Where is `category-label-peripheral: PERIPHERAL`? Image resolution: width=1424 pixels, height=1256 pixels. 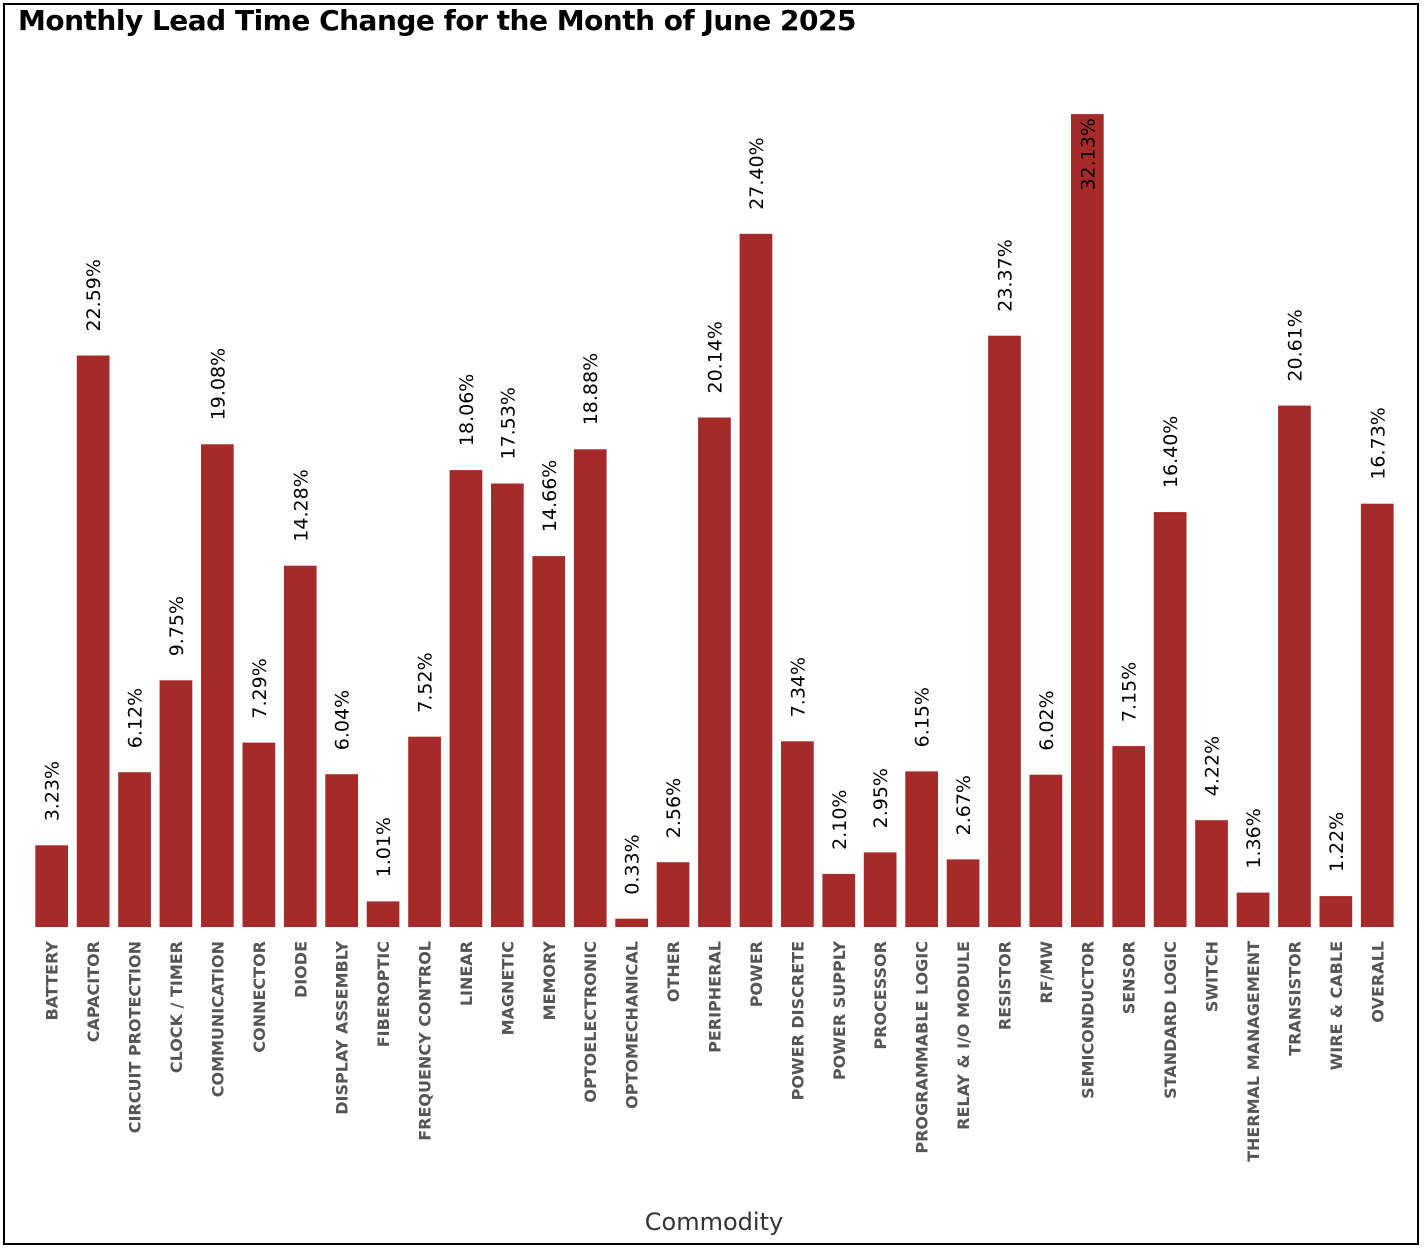
category-label-peripheral: PERIPHERAL is located at coordinates (715, 997).